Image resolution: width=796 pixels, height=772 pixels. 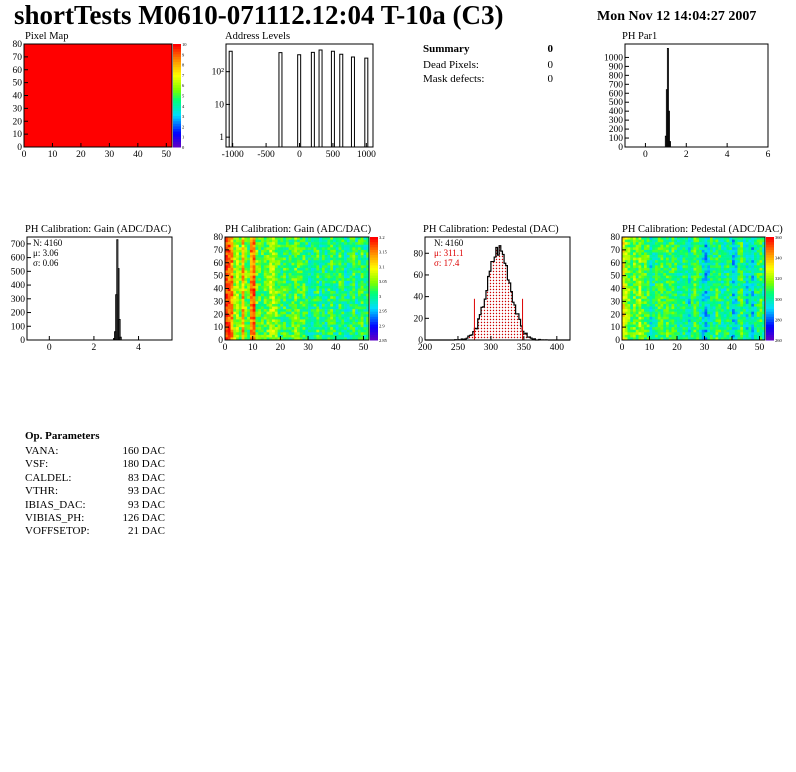 I want to click on colorbar-label: 6, so click(x=183, y=85).